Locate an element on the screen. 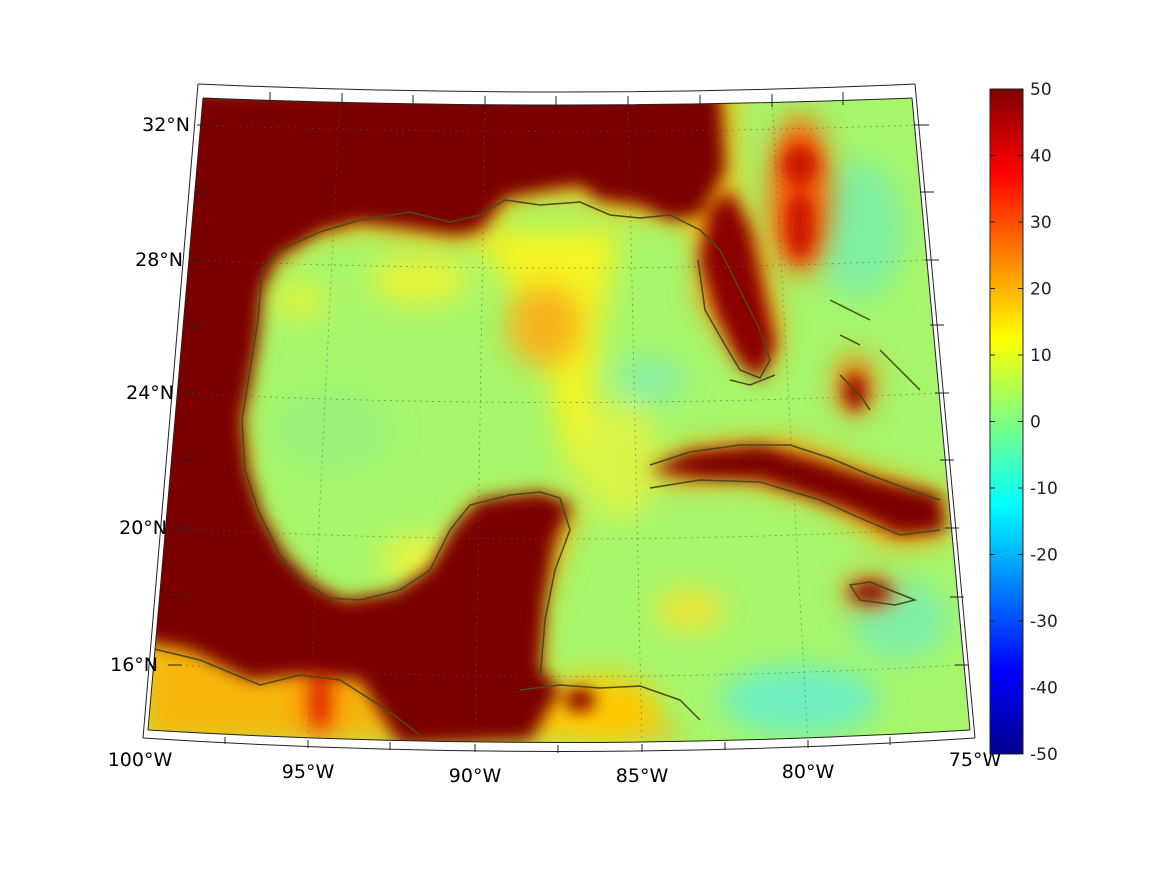 The height and width of the screenshot is (875, 1167). colorbar-gradient is located at coordinates (1006, 421).